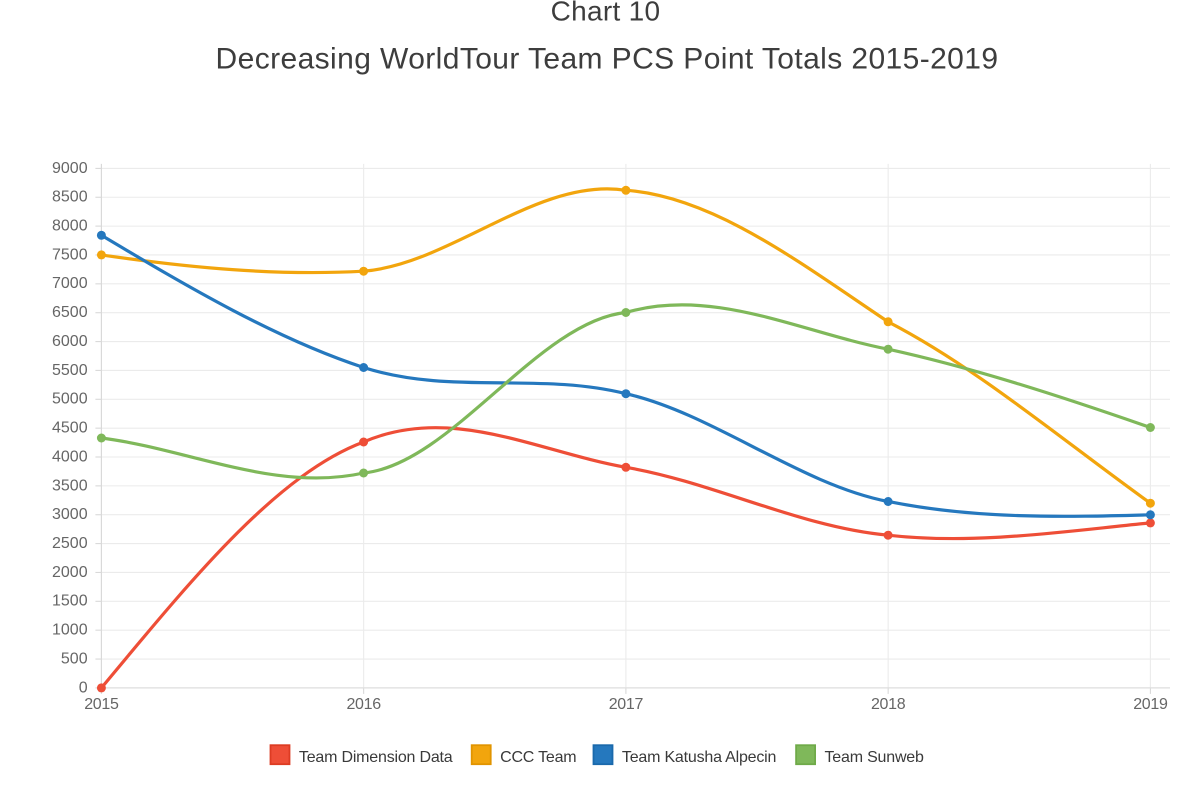 This screenshot has width=1192, height=792. What do you see at coordinates (363, 704) in the screenshot?
I see `svg-text: 2016` at bounding box center [363, 704].